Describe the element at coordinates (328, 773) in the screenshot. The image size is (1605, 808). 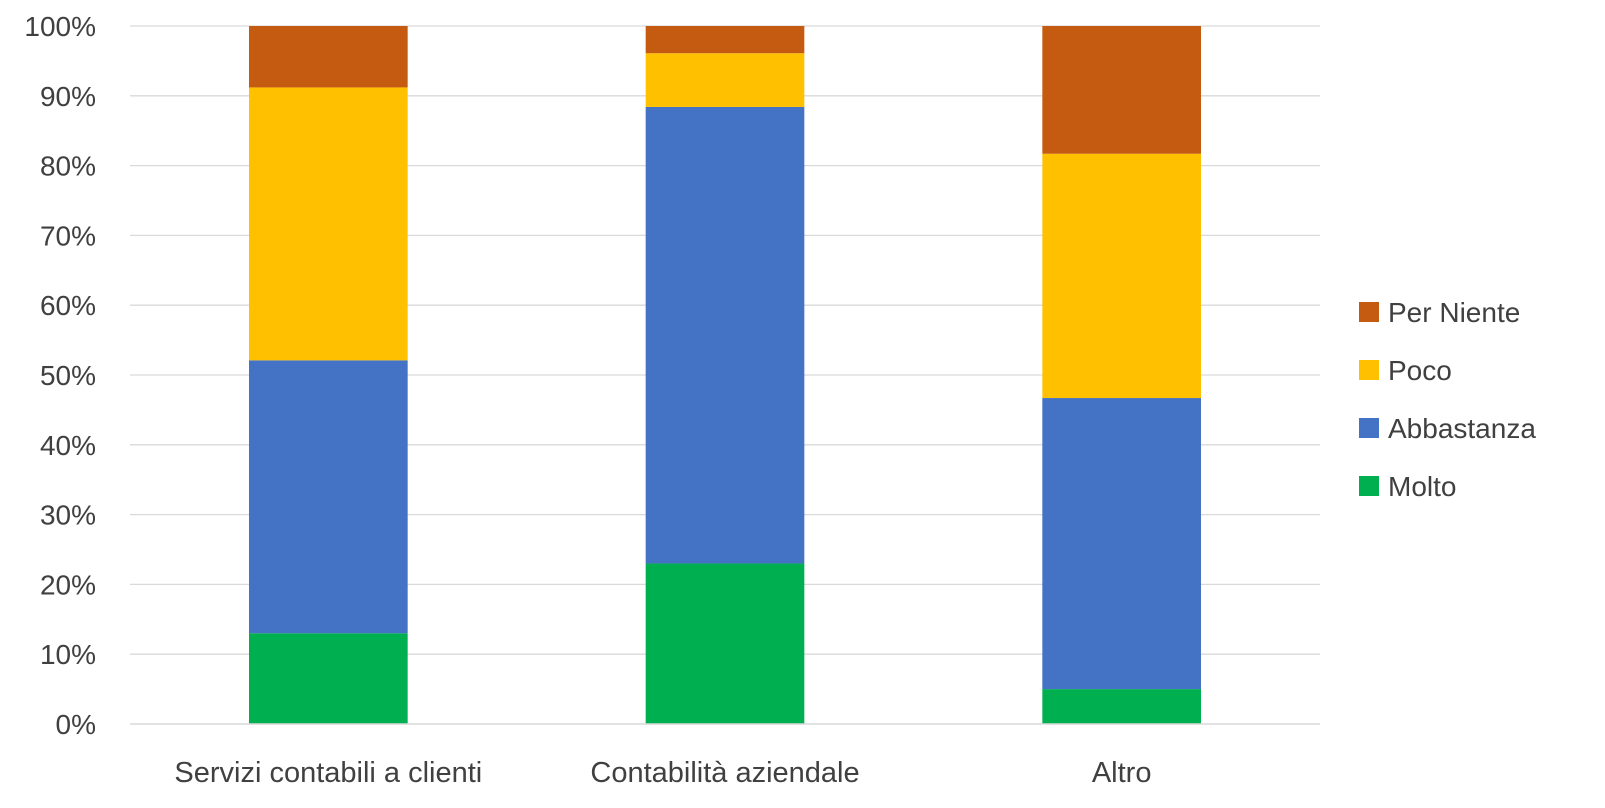
I see `x-category-label: Servizi contabili a clienti` at that location.